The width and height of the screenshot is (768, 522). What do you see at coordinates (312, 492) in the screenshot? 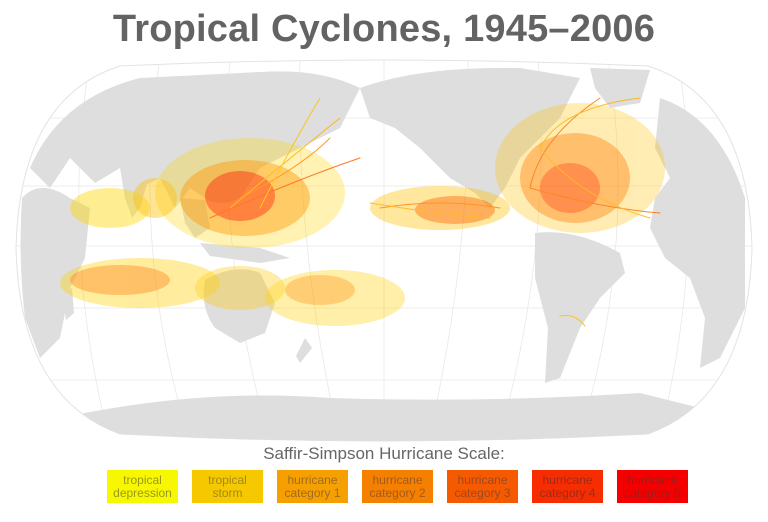
I see `legend-label-line2: category 1` at bounding box center [312, 492].